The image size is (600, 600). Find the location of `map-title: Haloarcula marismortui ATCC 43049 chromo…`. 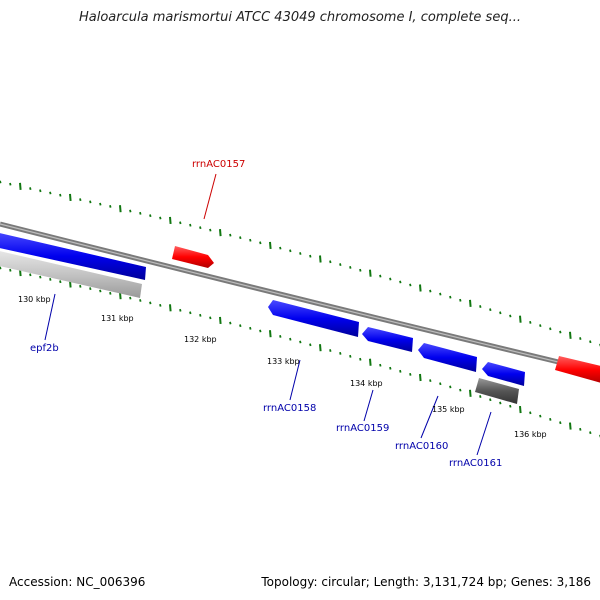

map-title: Haloarcula marismortui ATCC 43049 chromo… is located at coordinates (300, 17).